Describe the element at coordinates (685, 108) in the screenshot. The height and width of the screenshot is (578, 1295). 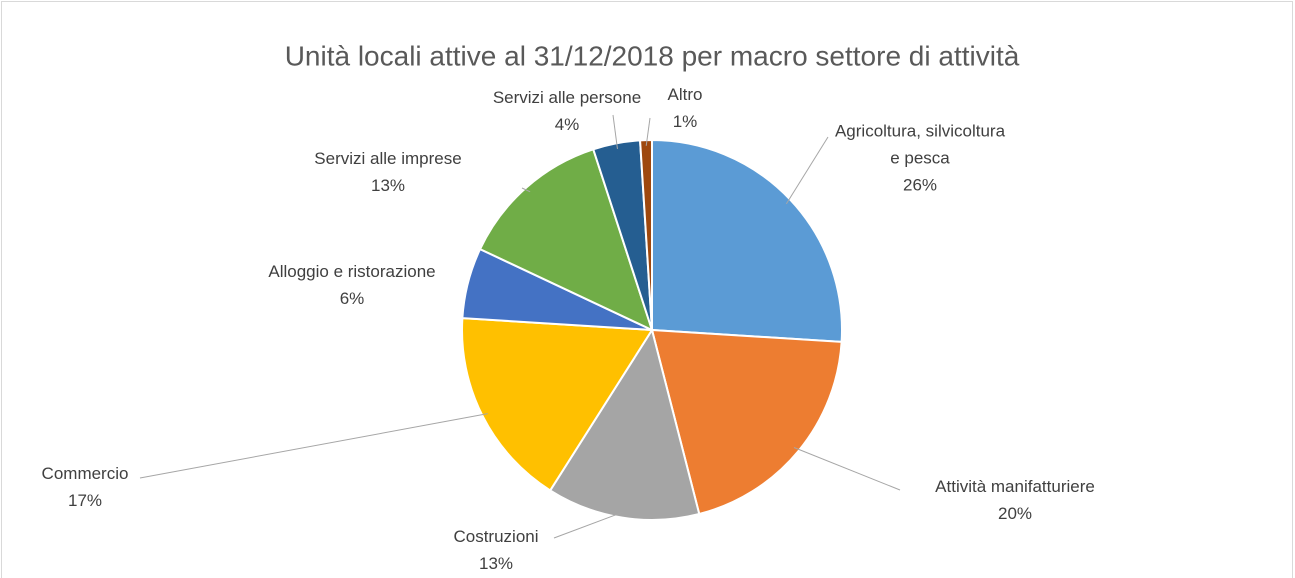
I see `data-label: Altro 1%` at that location.